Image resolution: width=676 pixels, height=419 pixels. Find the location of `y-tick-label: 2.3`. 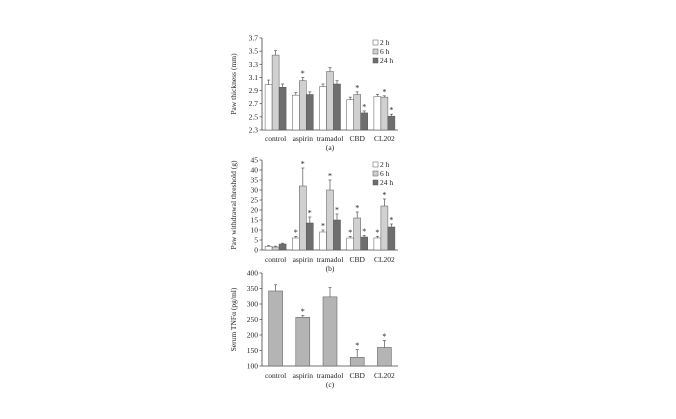

y-tick-label: 2.3 is located at coordinates (254, 130).